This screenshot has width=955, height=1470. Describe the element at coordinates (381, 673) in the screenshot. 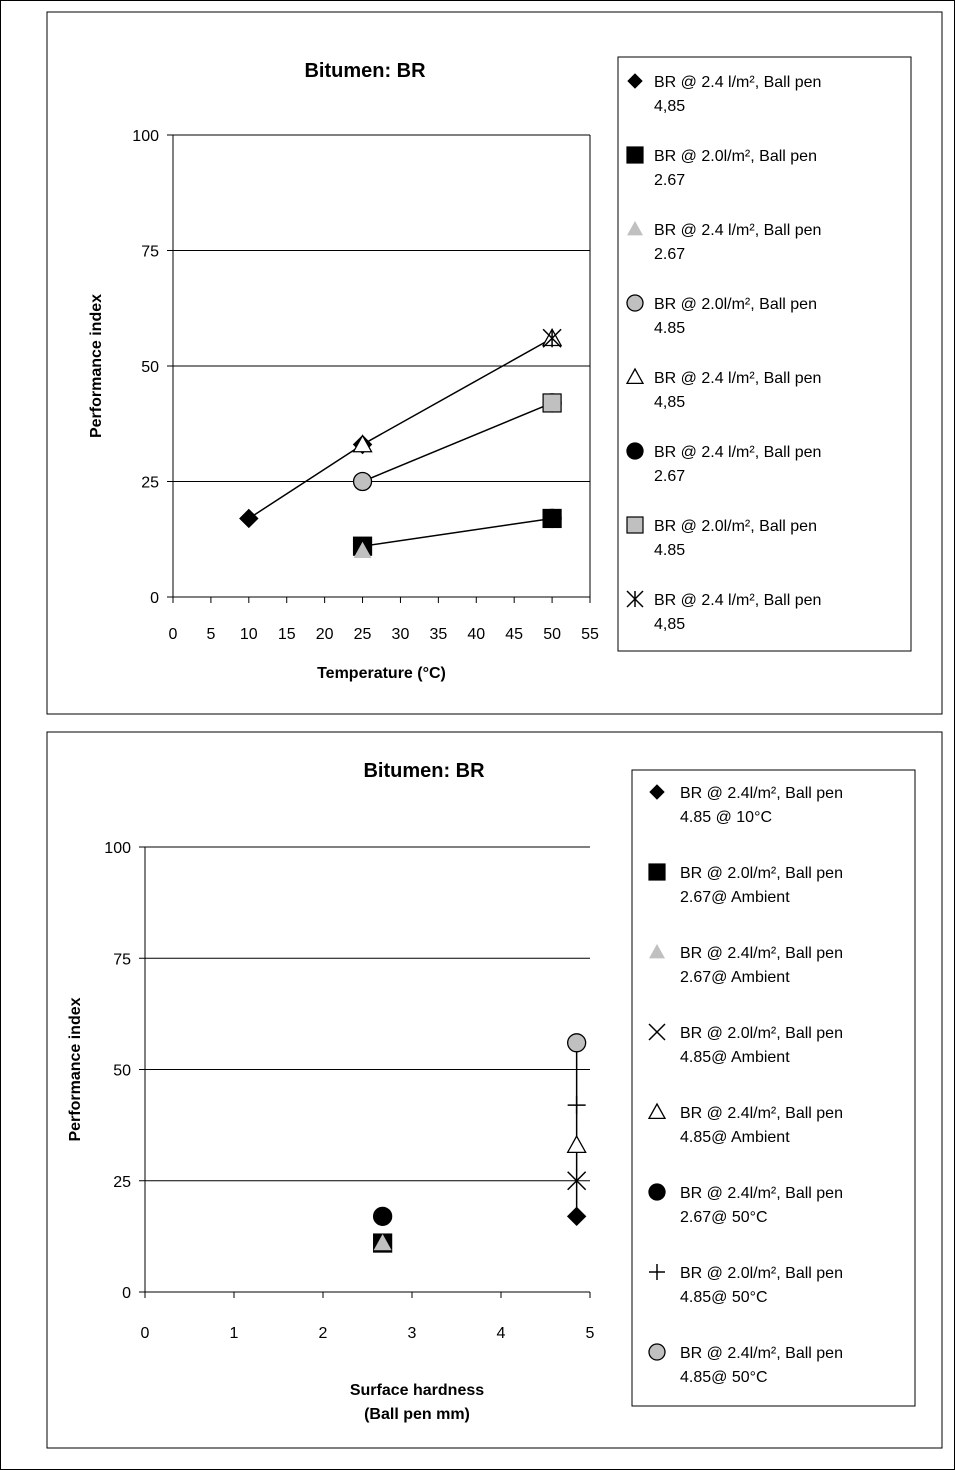

I see `x-axis-label: Temperature (°C)` at that location.